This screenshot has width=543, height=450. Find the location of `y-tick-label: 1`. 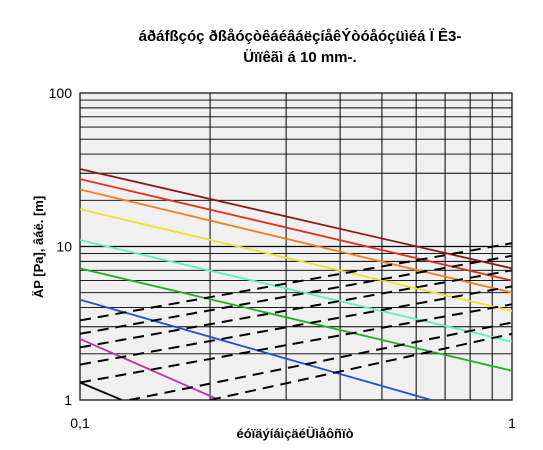

y-tick-label: 1 is located at coordinates (68, 400).